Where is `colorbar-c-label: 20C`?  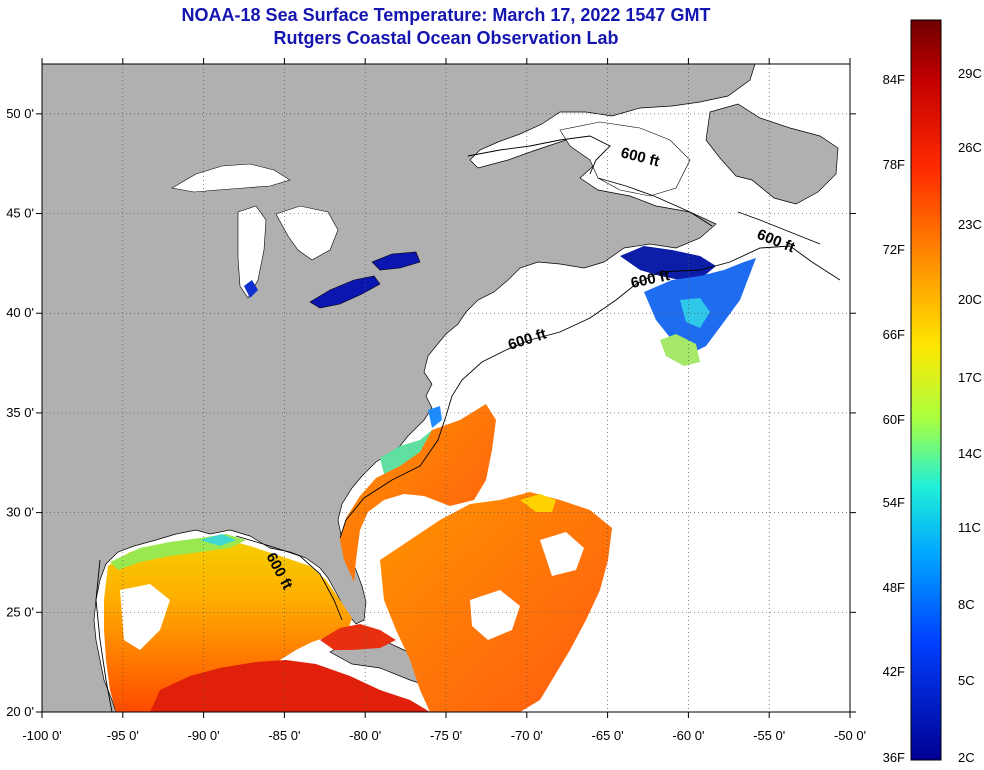
colorbar-c-label: 20C is located at coordinates (970, 299).